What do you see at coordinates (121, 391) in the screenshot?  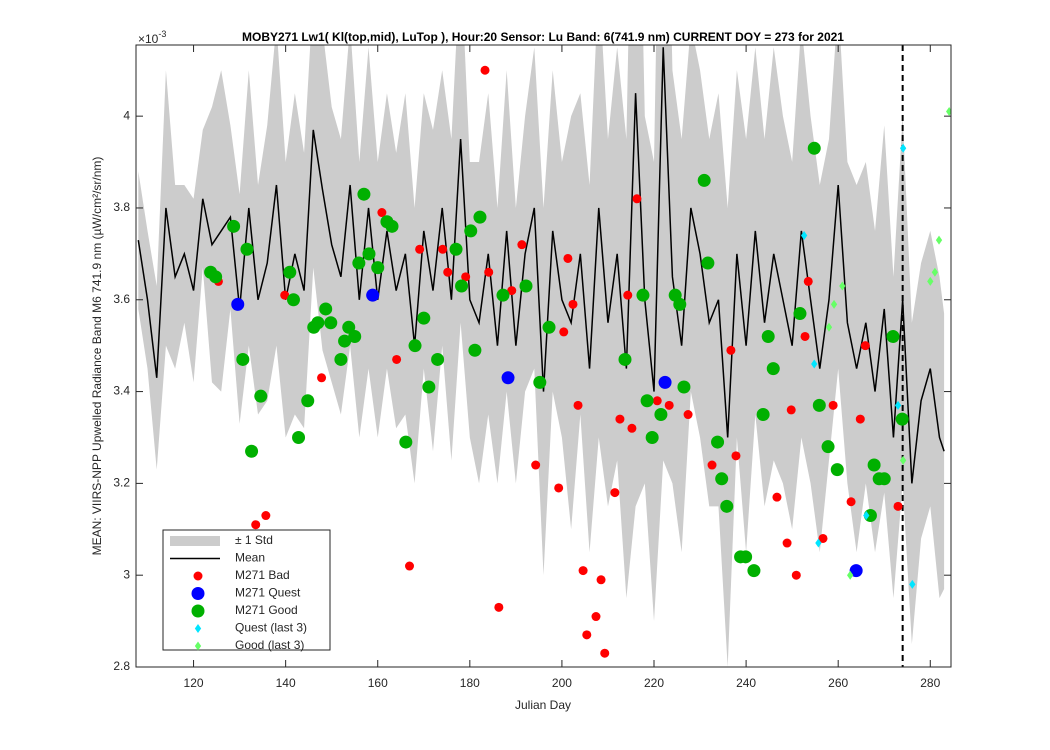 I see `y-tick-label: 3.4` at bounding box center [121, 391].